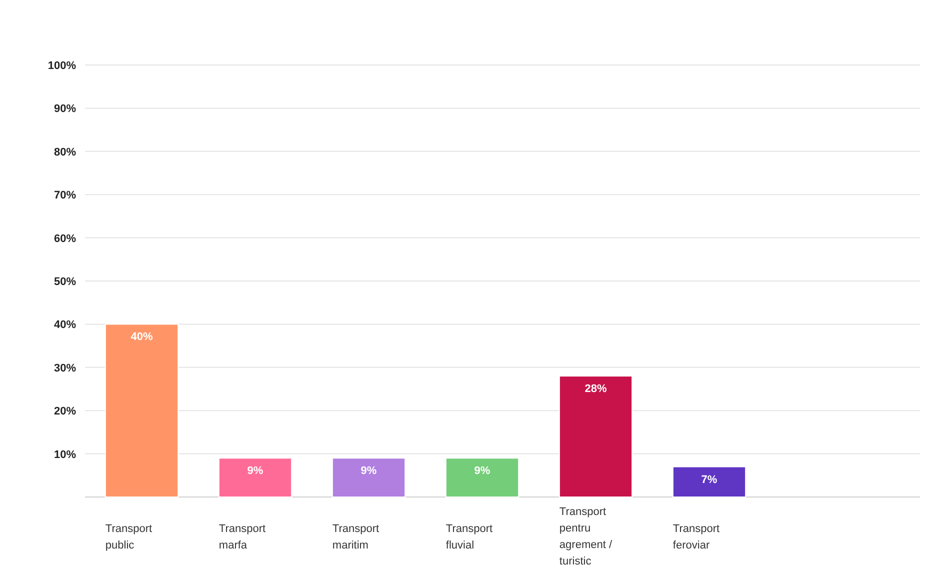 The image size is (928, 571). What do you see at coordinates (356, 537) in the screenshot?
I see `x-tick-label: Transport maritim` at bounding box center [356, 537].